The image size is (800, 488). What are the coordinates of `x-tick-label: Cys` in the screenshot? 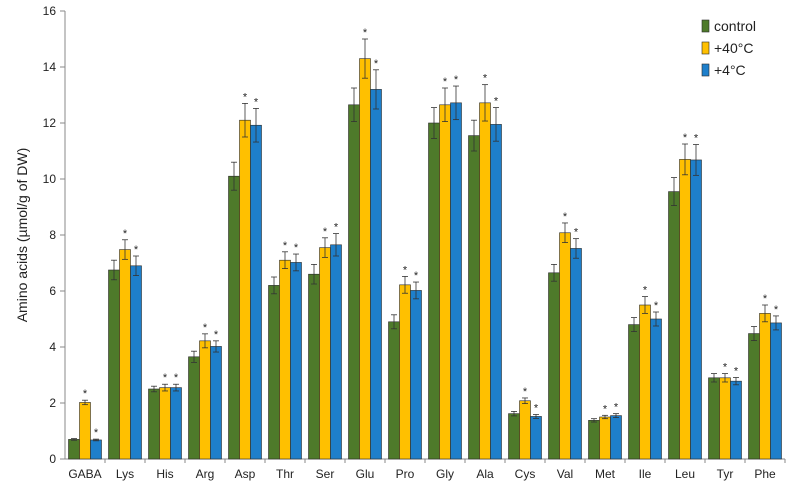 It's located at (525, 474).